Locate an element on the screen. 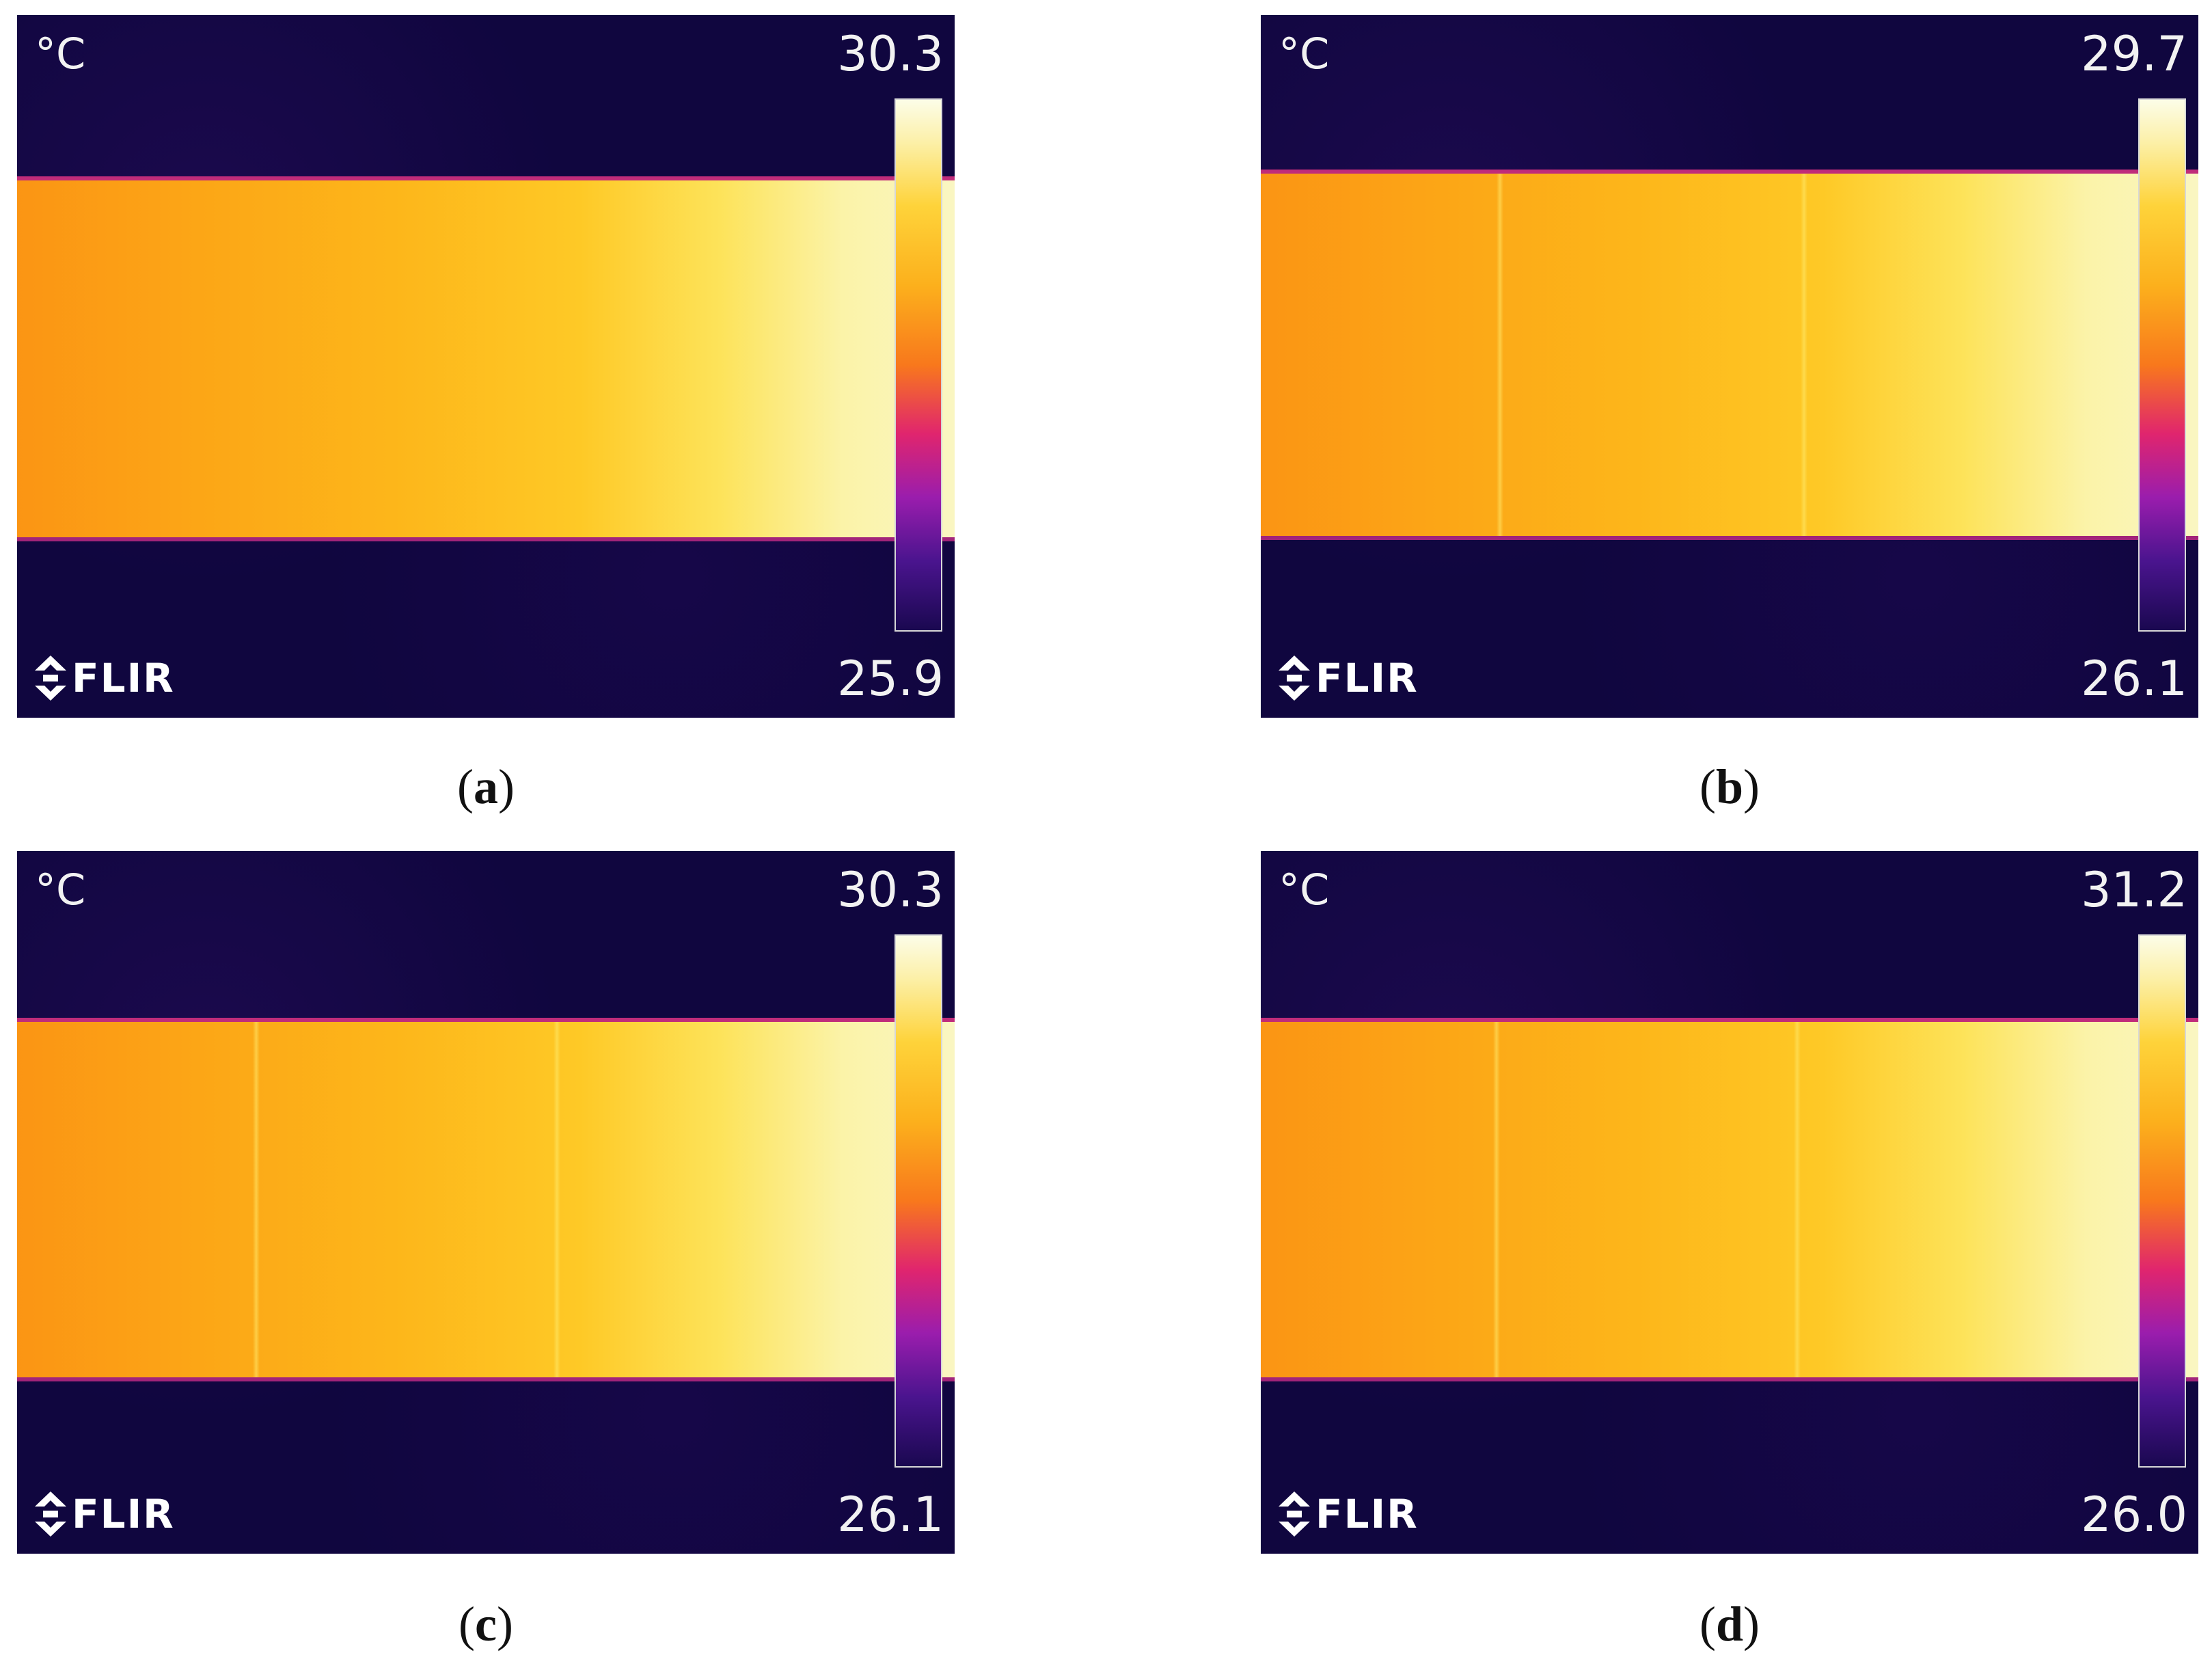 This screenshot has width=2212, height=1661. caption-a: (a) is located at coordinates (486, 787).